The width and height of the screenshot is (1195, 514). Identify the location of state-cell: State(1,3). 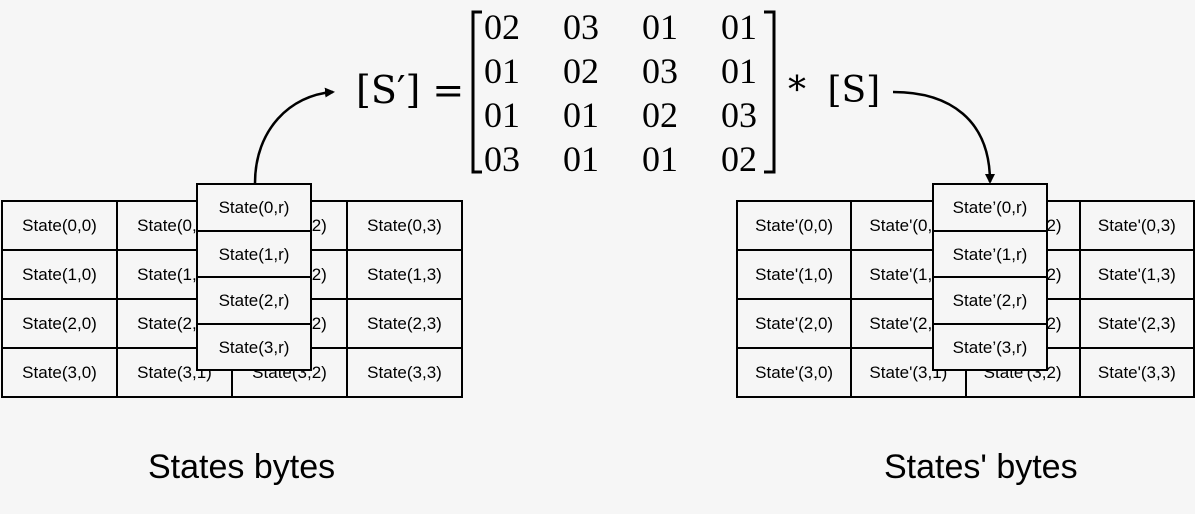
(404, 274).